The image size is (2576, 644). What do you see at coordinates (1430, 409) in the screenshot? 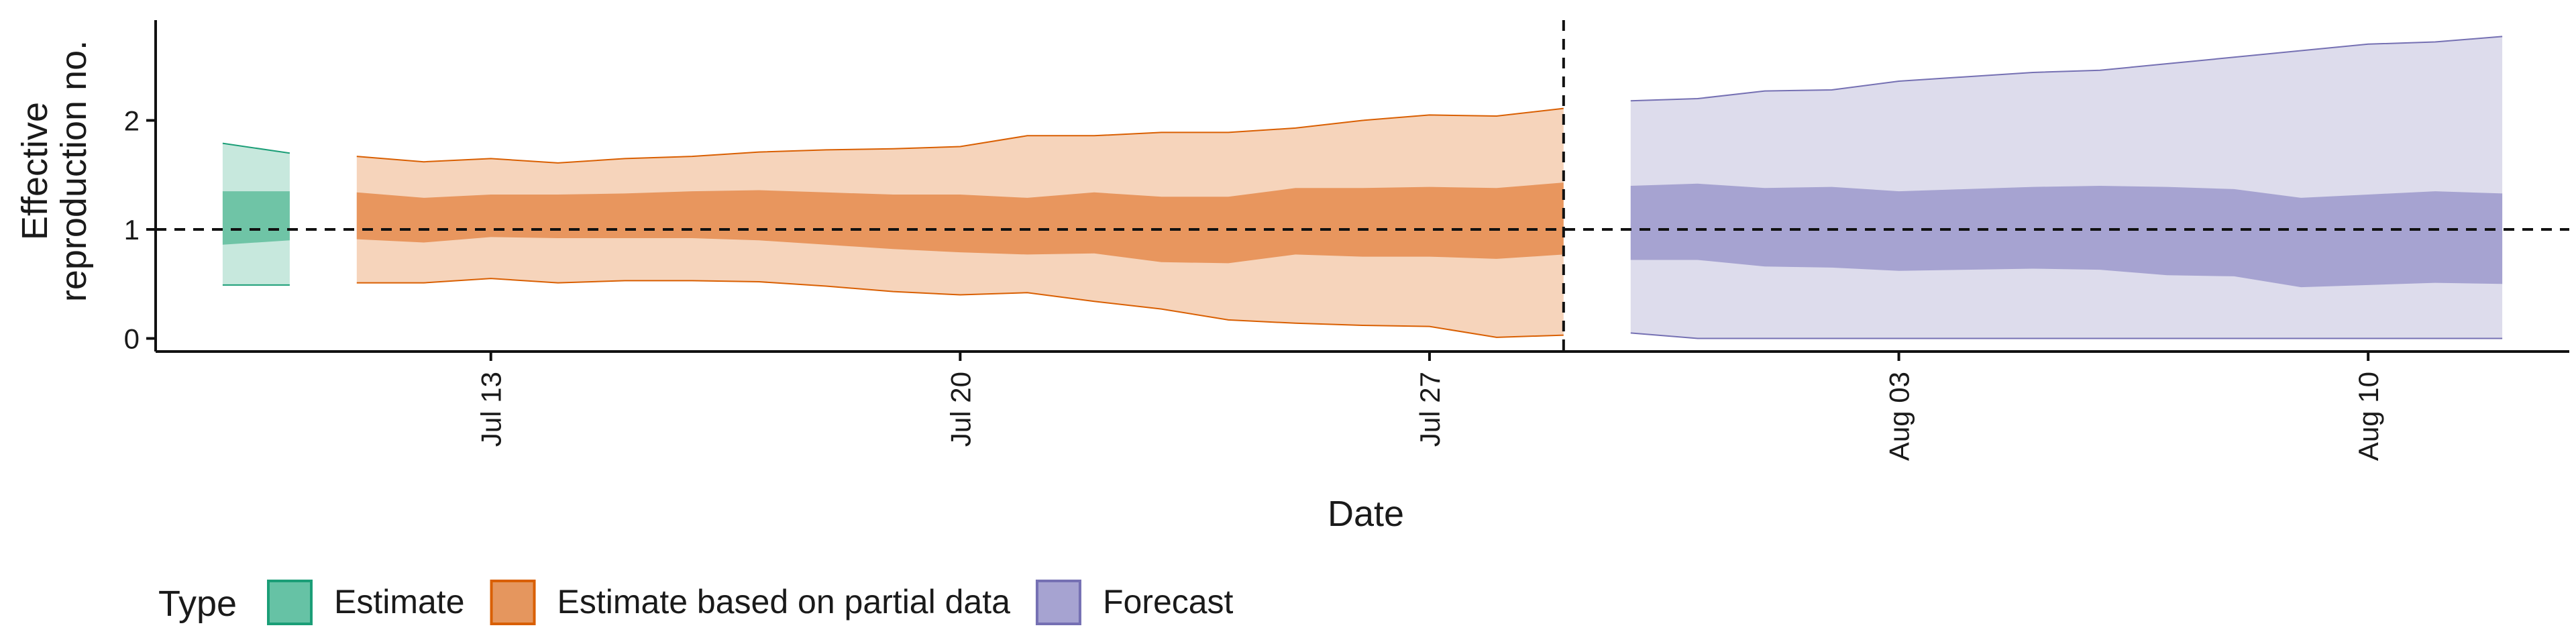
I see `x-tick-label: Jul 27` at bounding box center [1430, 409].